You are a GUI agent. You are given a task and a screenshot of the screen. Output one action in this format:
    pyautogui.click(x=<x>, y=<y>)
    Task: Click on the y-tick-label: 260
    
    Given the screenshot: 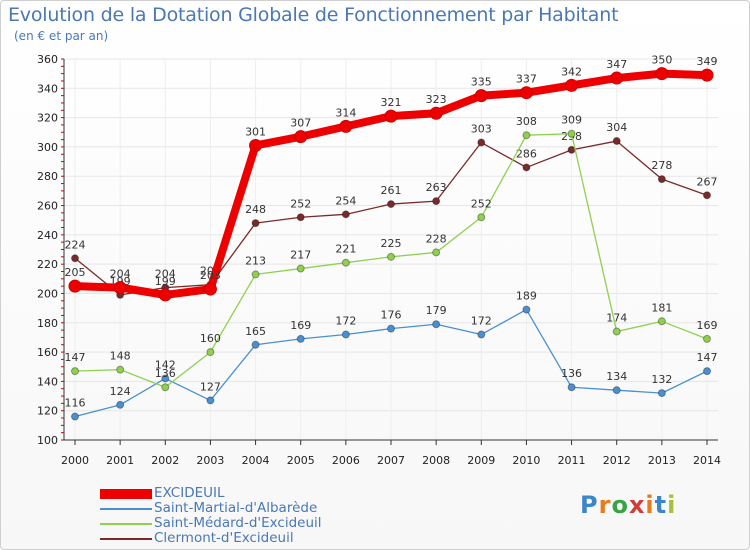 What is the action you would take?
    pyautogui.click(x=47, y=206)
    